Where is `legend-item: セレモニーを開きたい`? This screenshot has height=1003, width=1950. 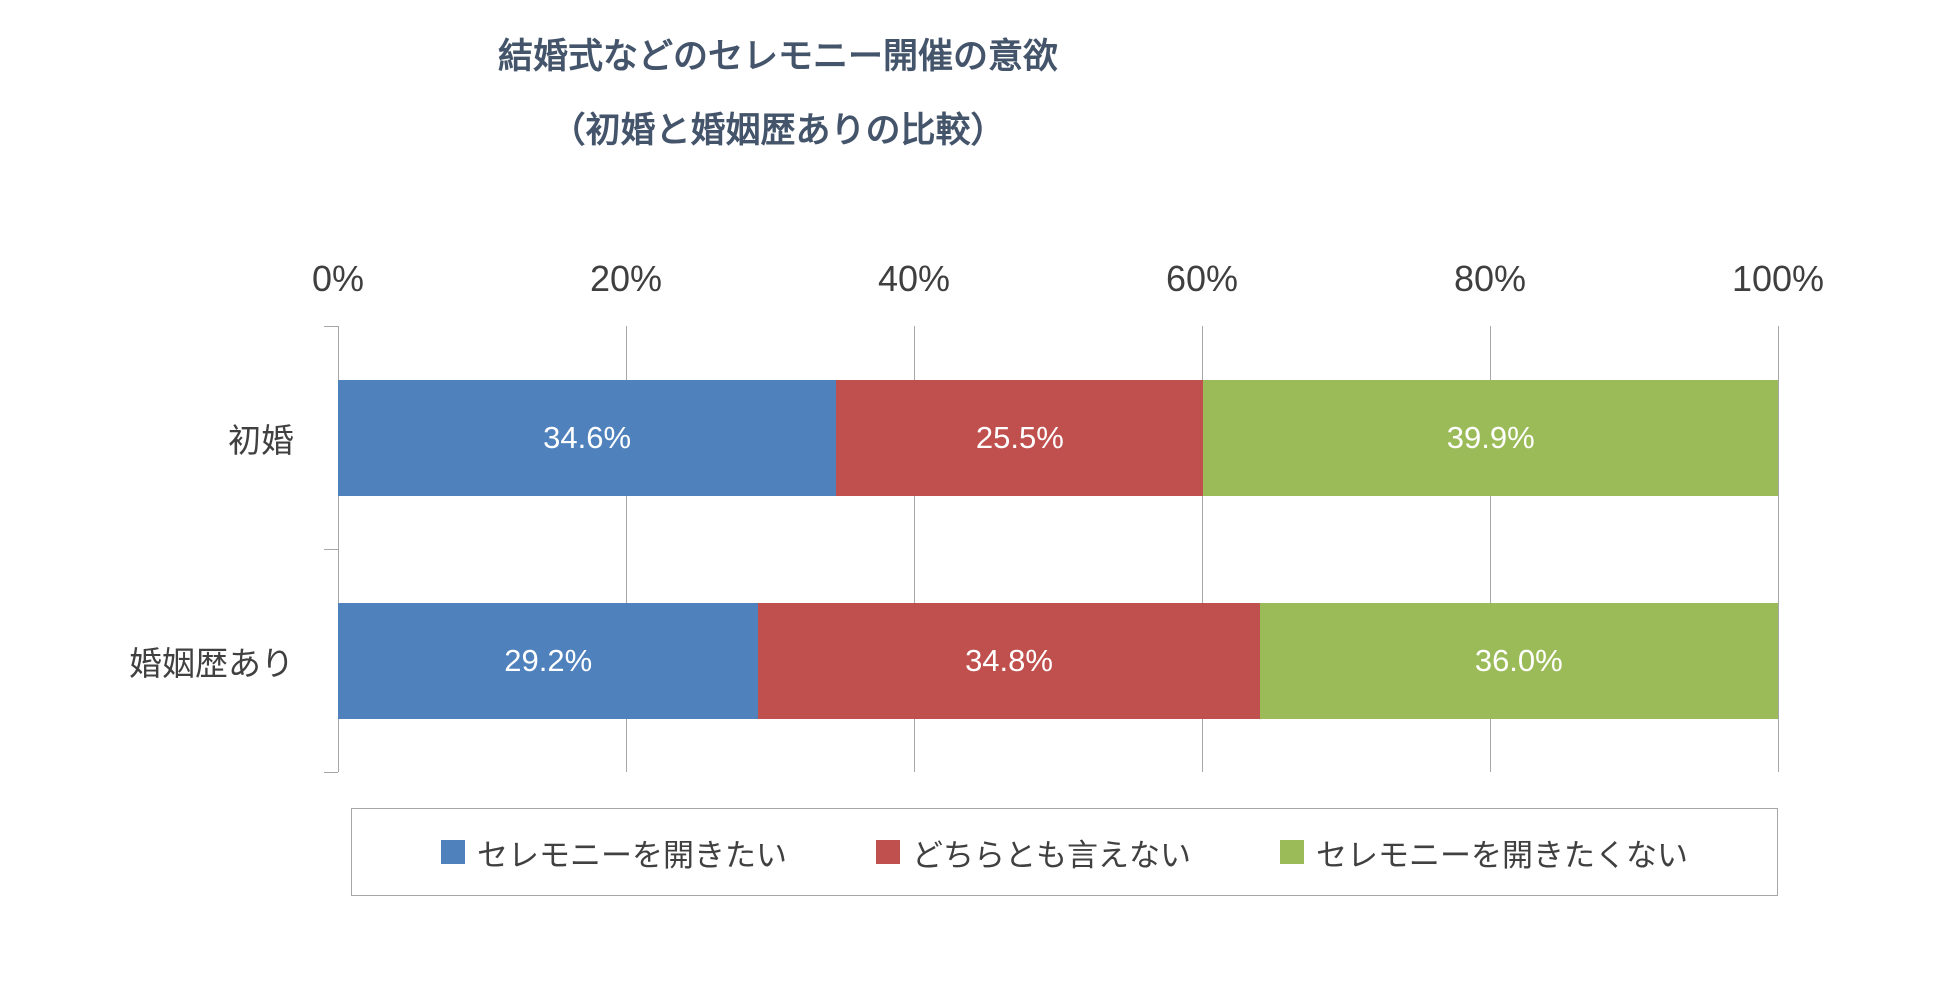 legend-item: セレモニーを開きたい is located at coordinates (614, 852).